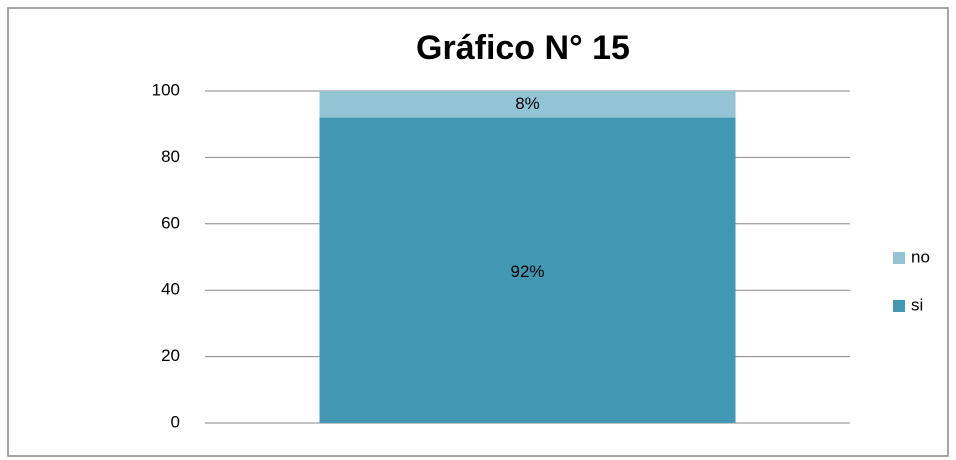 The width and height of the screenshot is (956, 460). I want to click on bar-segment, so click(527, 104).